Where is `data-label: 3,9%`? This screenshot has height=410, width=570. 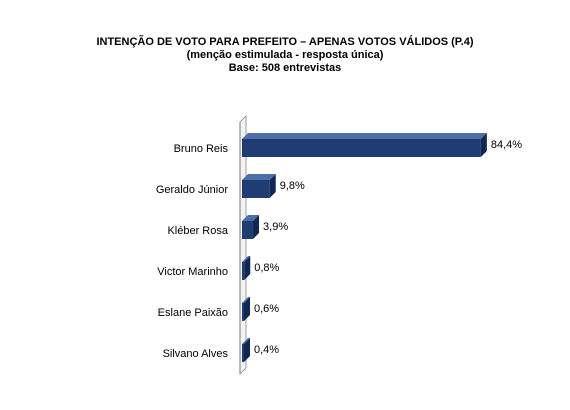 data-label: 3,9% is located at coordinates (275, 227).